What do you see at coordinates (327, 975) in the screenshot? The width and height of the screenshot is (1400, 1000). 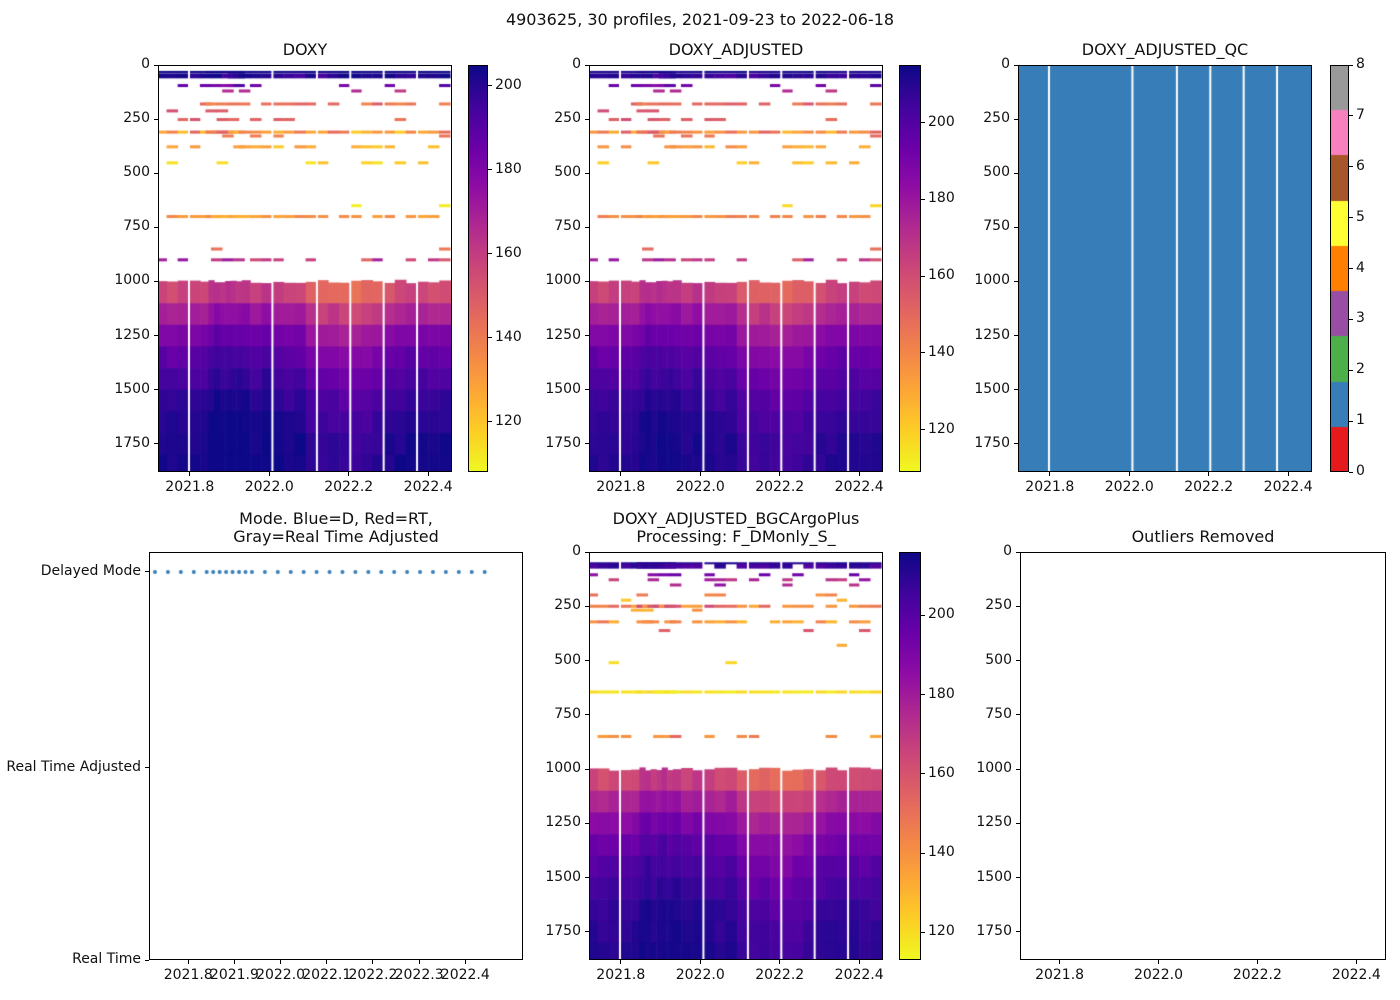 I see `x-tick-label: 2022.1` at bounding box center [327, 975].